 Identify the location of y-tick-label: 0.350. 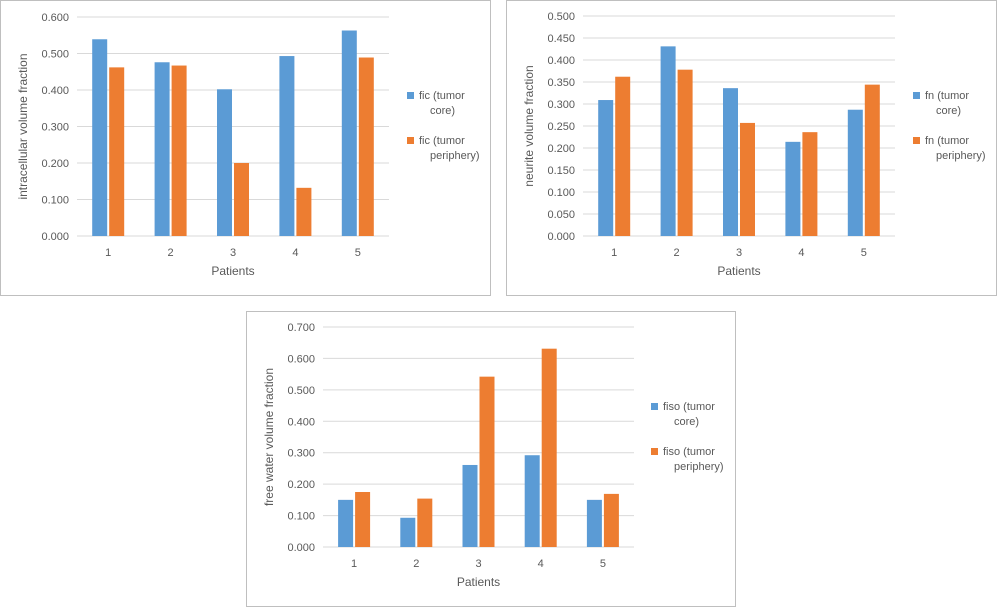
(561, 83).